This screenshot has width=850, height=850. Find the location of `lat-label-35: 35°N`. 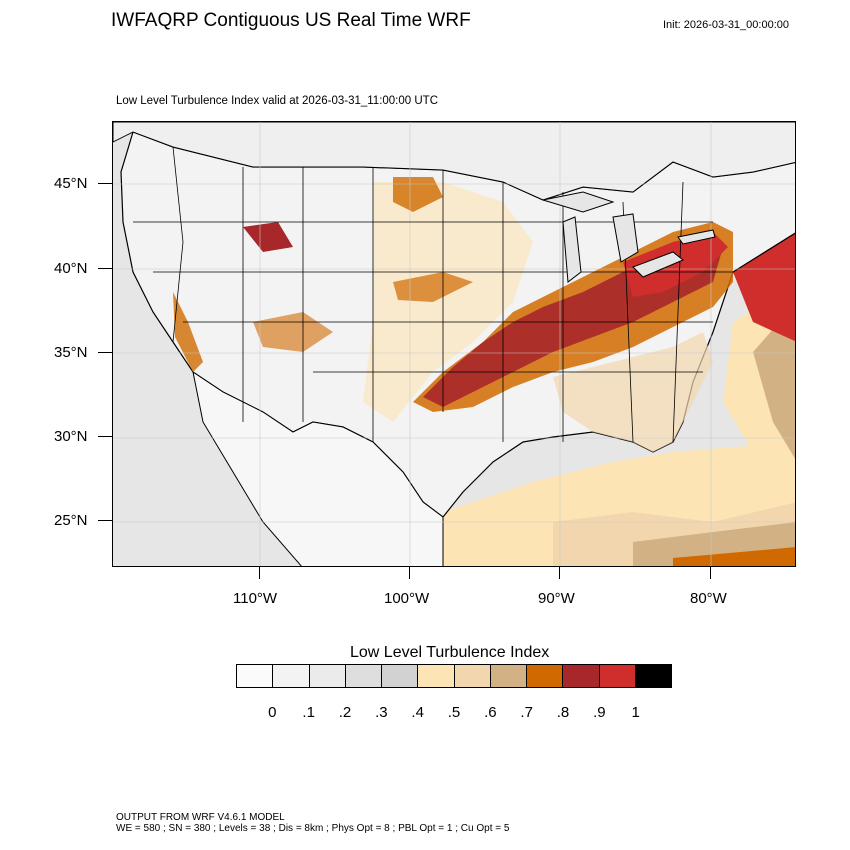

lat-label-35: 35°N is located at coordinates (71, 352).